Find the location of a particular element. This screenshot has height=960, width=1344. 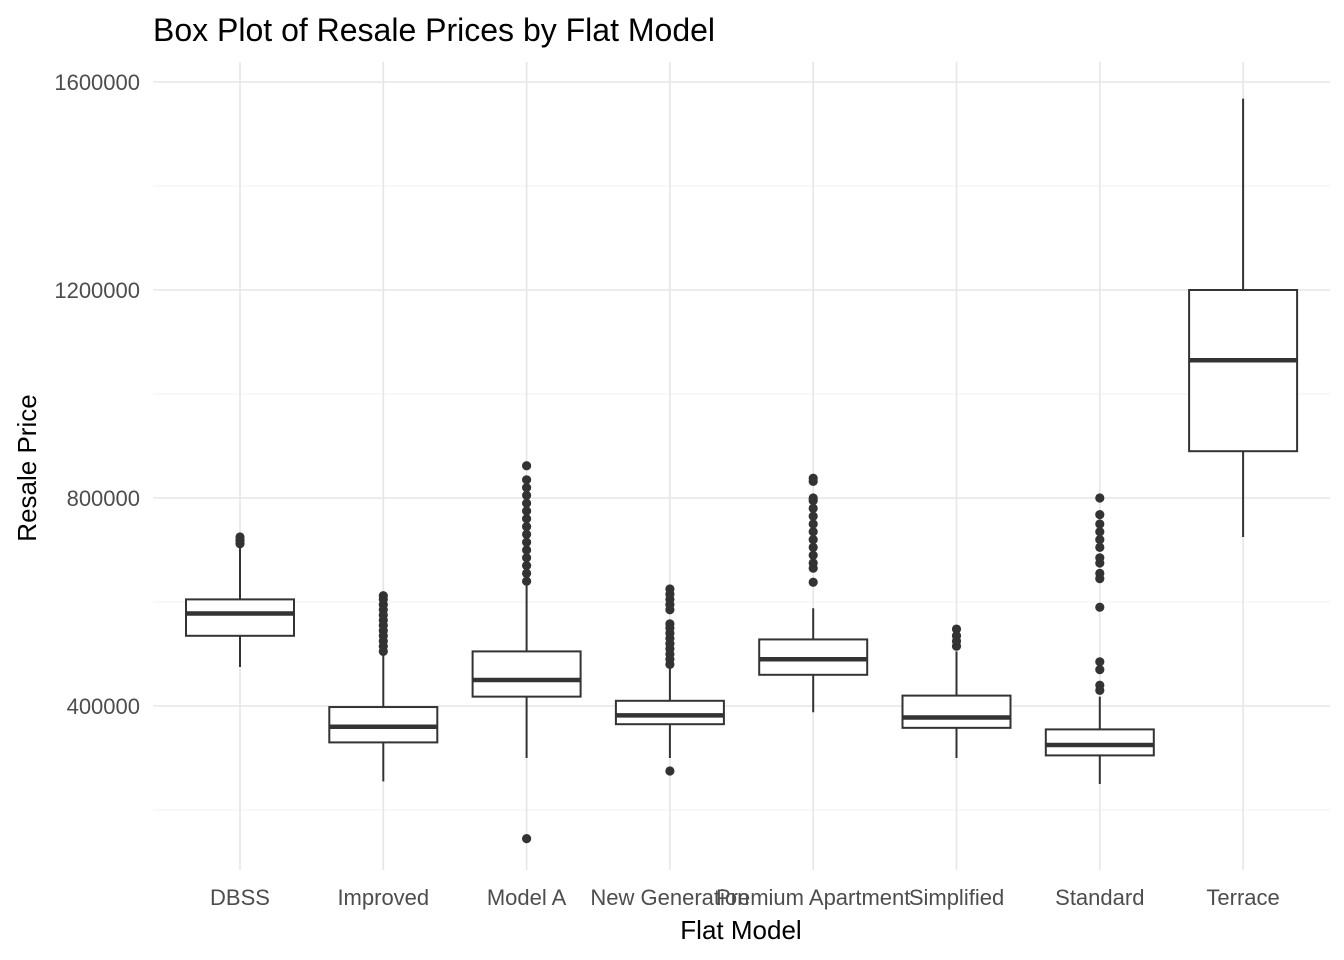

y-axis-title: Resale Price is located at coordinates (27, 467).